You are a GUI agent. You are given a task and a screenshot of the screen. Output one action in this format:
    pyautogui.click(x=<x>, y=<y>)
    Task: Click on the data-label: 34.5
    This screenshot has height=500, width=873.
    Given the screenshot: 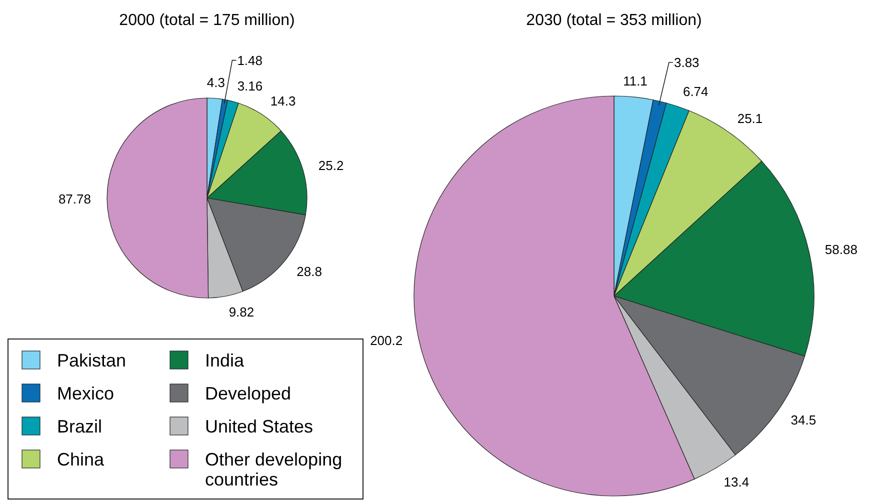 What is the action you would take?
    pyautogui.click(x=803, y=420)
    